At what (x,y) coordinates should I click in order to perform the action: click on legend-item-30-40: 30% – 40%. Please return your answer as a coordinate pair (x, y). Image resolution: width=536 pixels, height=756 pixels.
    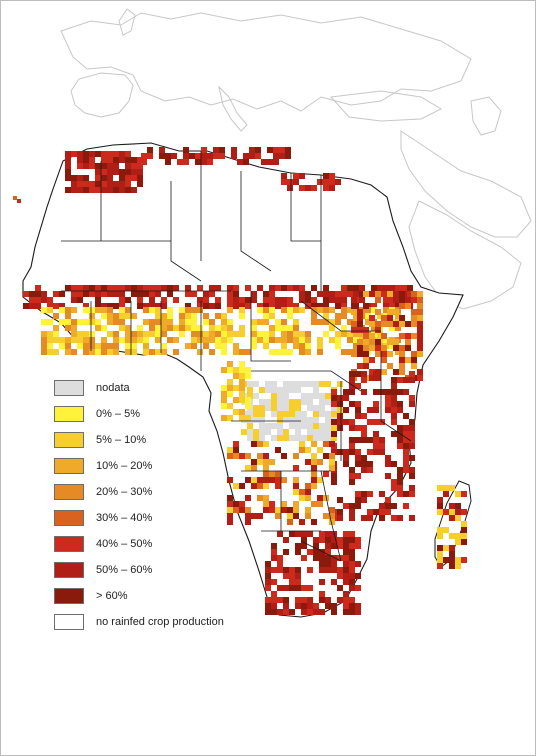
    Looking at the image, I should click on (103, 518).